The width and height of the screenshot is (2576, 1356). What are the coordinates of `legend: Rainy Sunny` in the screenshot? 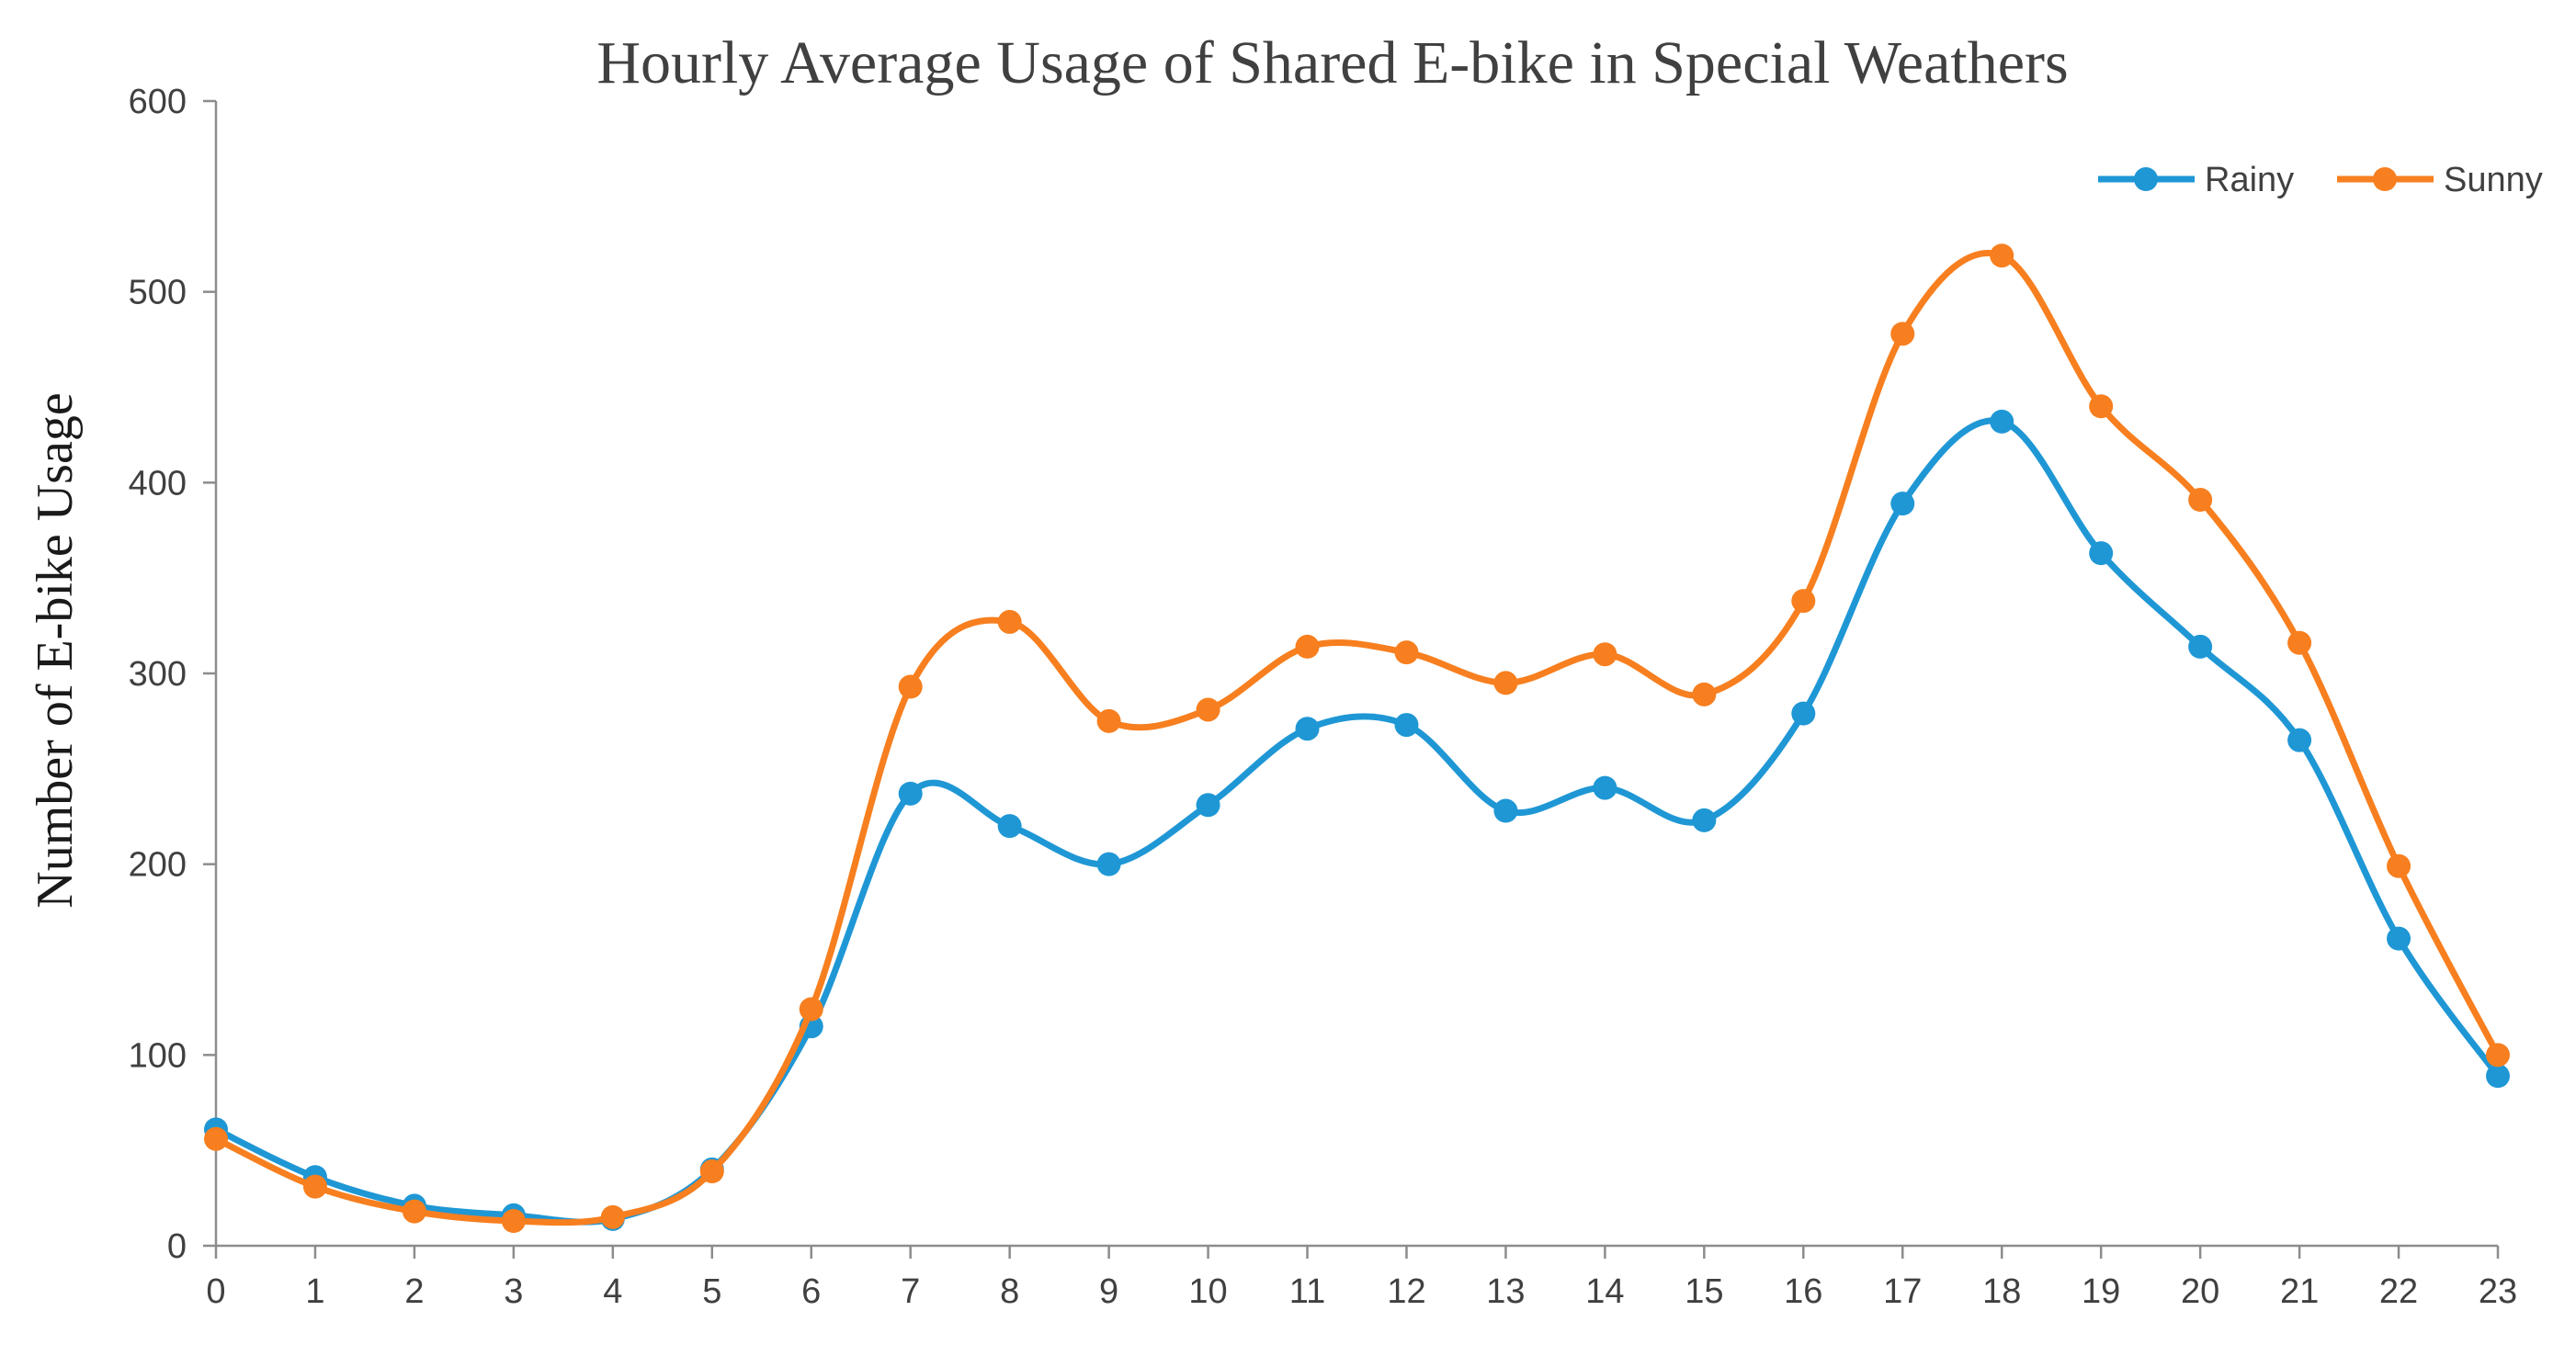 It's located at (2320, 180).